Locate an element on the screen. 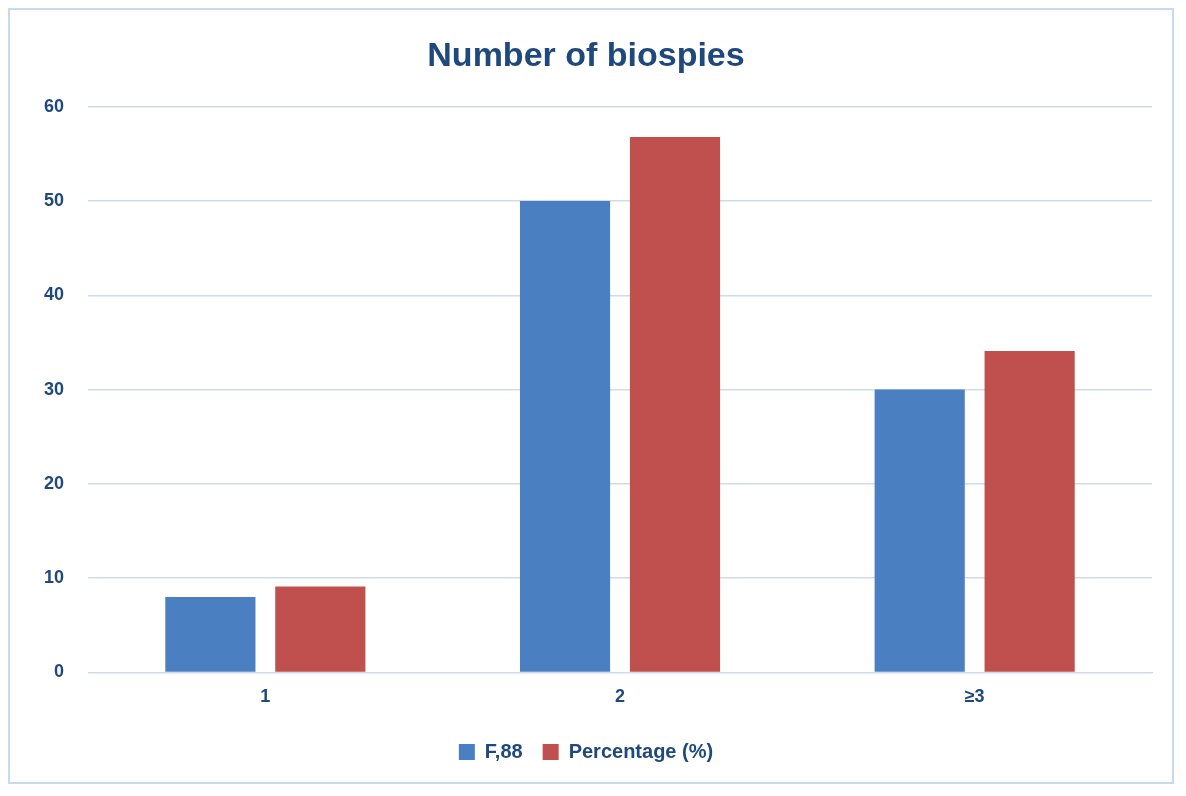 The image size is (1186, 796). x-tick-label: ≥3 is located at coordinates (974, 696).